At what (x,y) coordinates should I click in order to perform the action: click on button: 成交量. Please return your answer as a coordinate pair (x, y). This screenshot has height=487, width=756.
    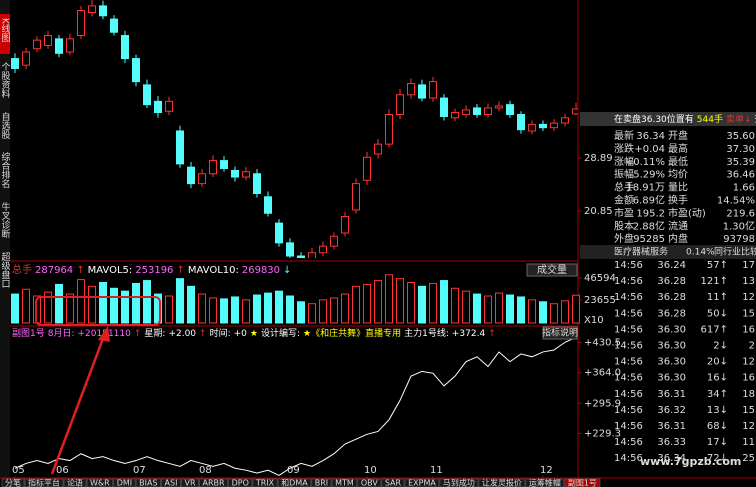
    Looking at the image, I should click on (552, 269).